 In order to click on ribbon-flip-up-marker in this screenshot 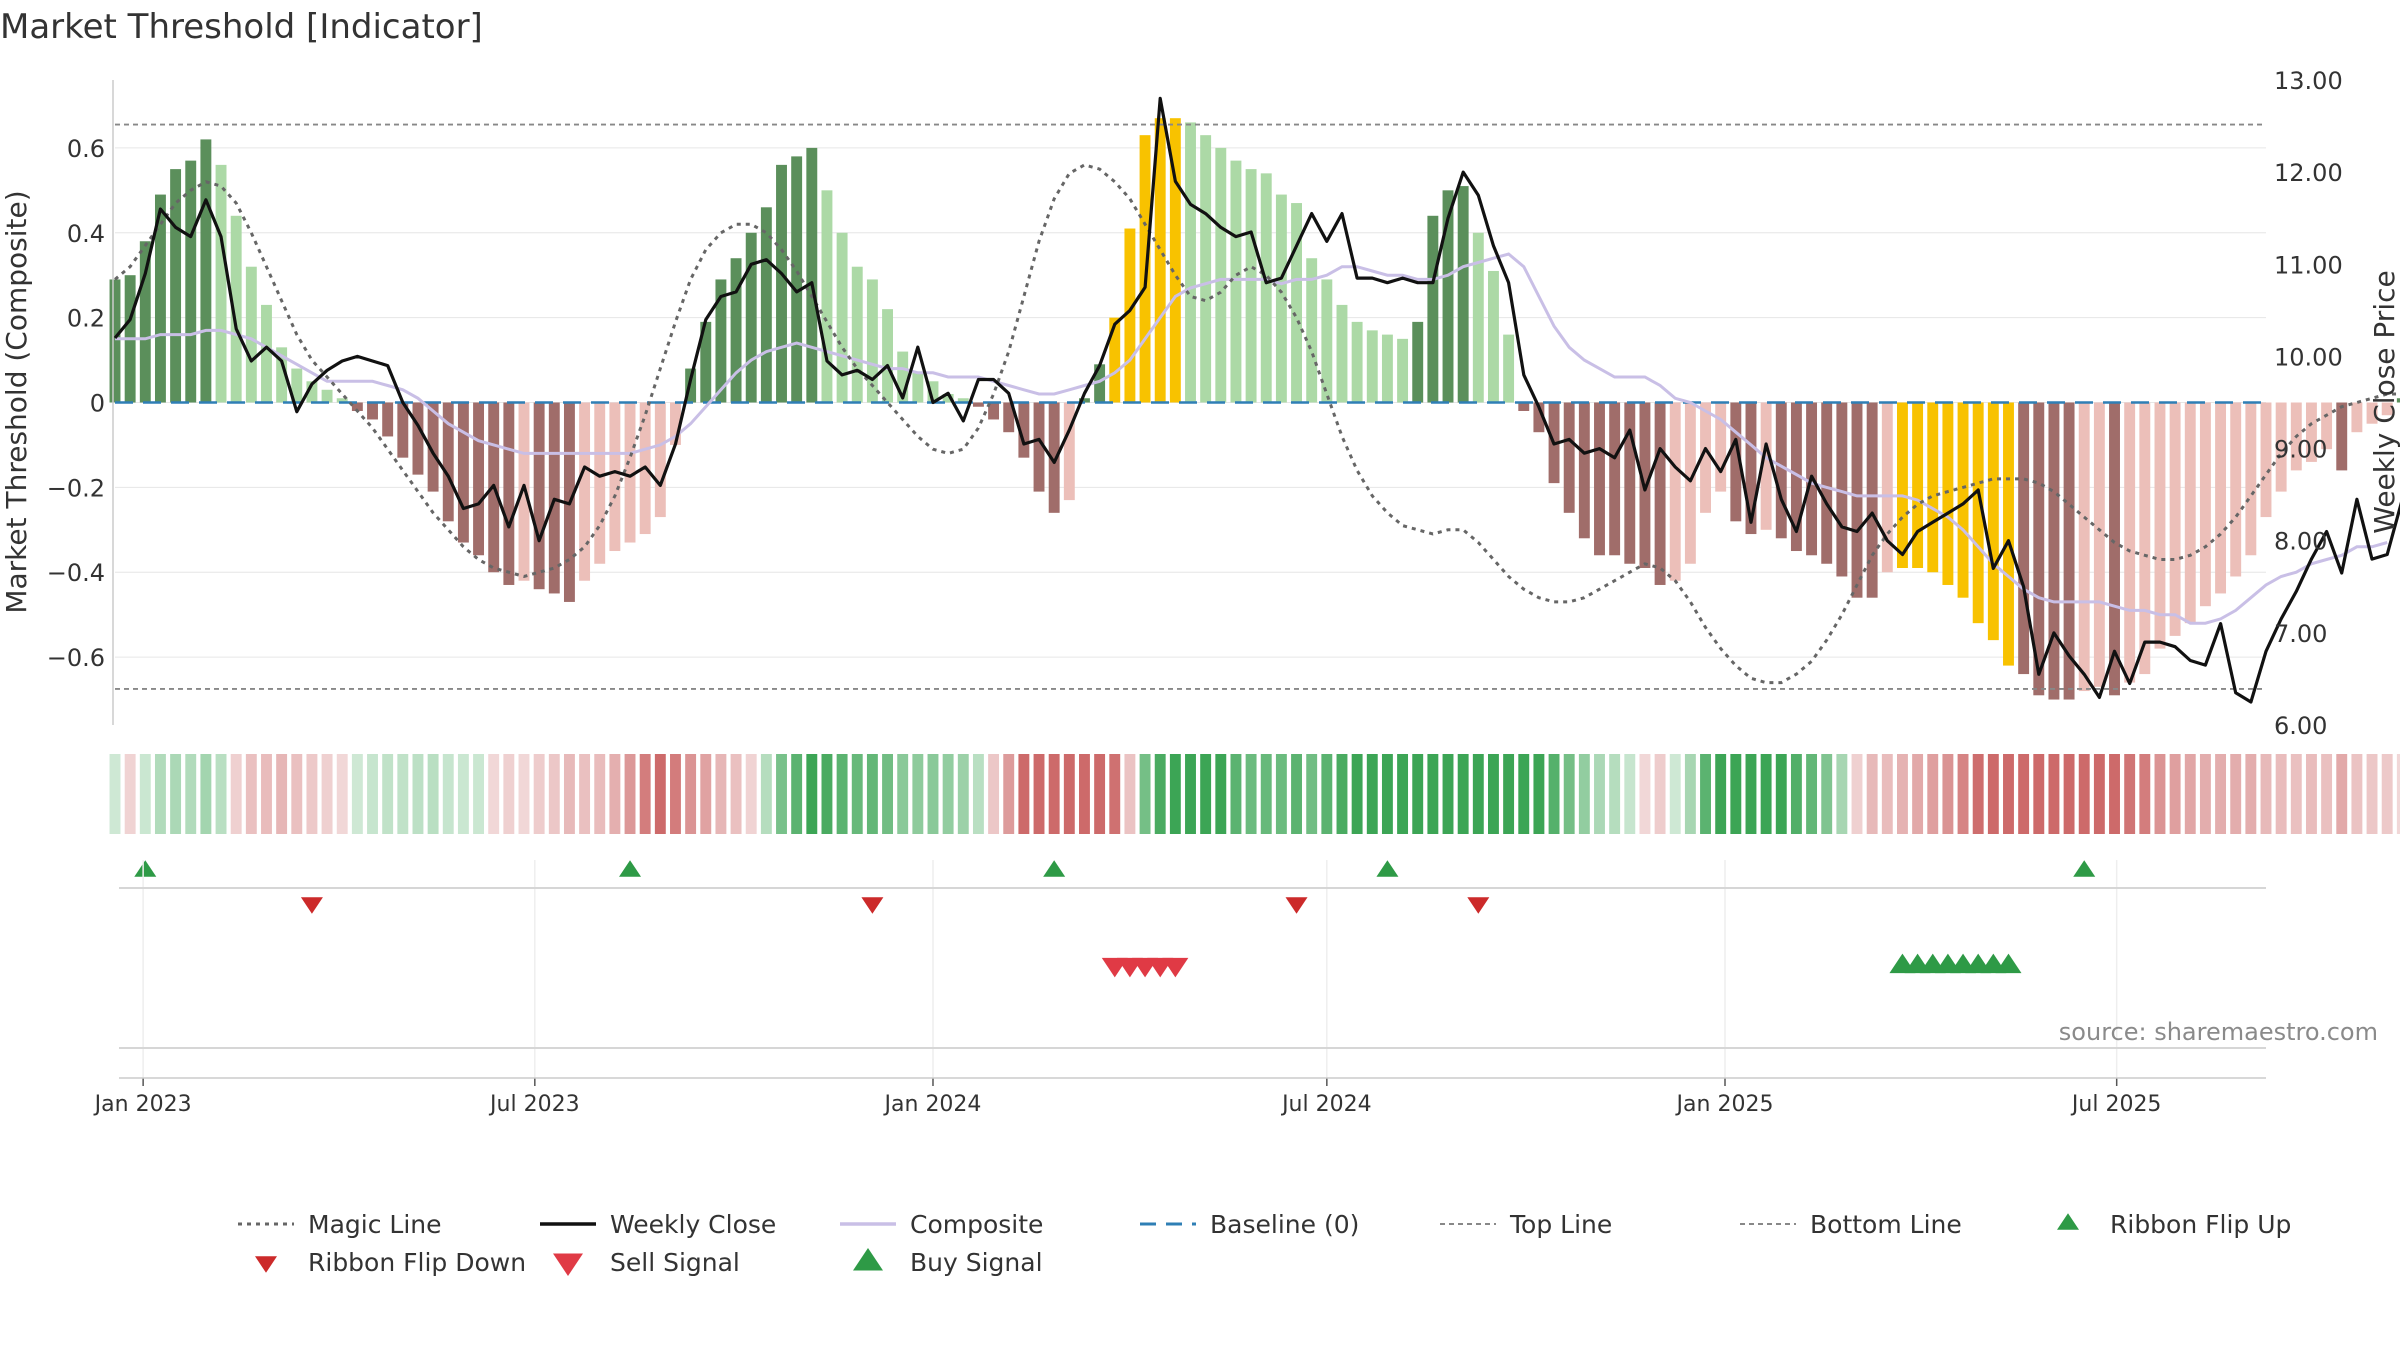, I will do `click(1387, 868)`.